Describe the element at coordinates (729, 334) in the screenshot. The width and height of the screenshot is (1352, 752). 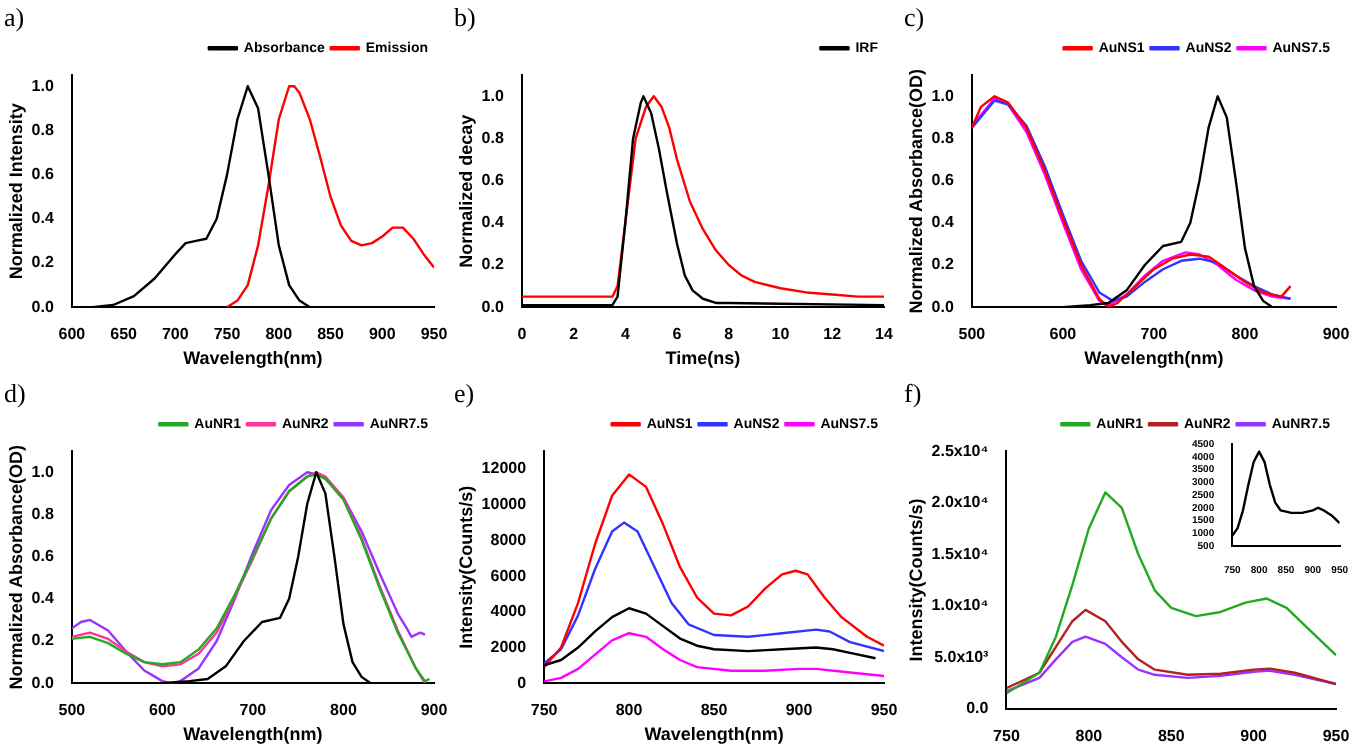
I see `x-tick-label: 8` at that location.